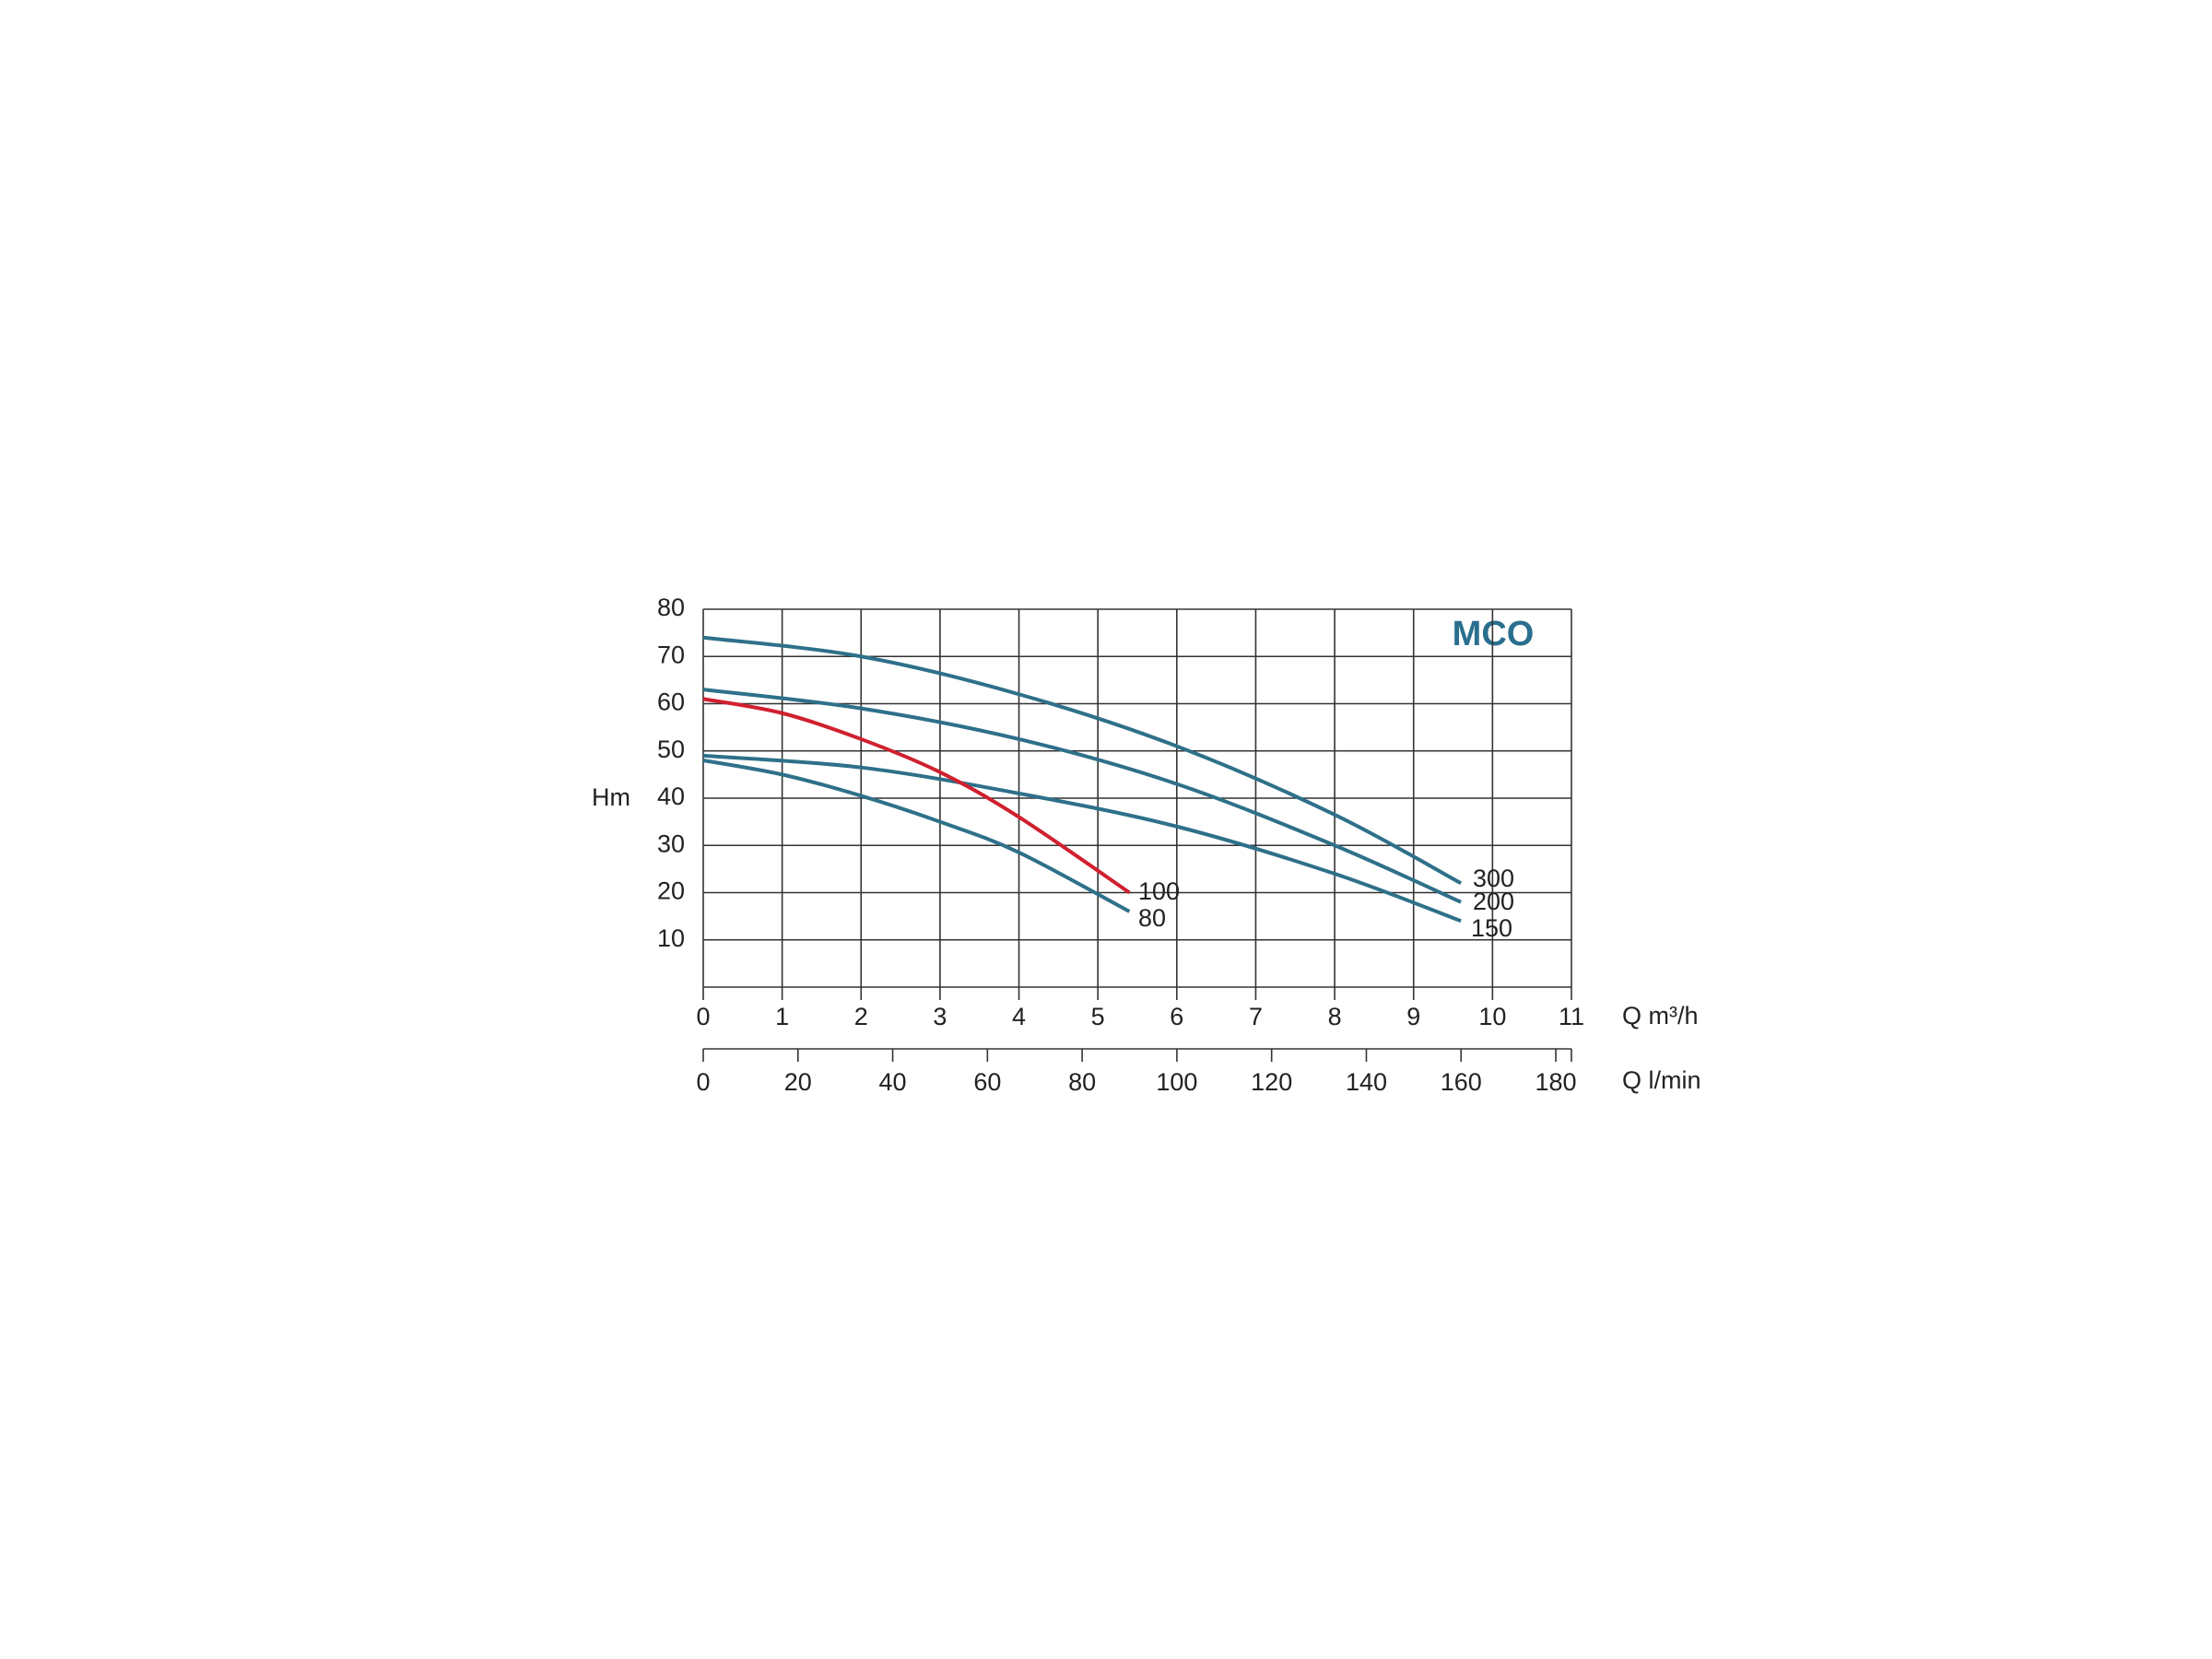 The height and width of the screenshot is (1659, 2212). I want to click on x2-tick-label: 120, so click(1271, 1082).